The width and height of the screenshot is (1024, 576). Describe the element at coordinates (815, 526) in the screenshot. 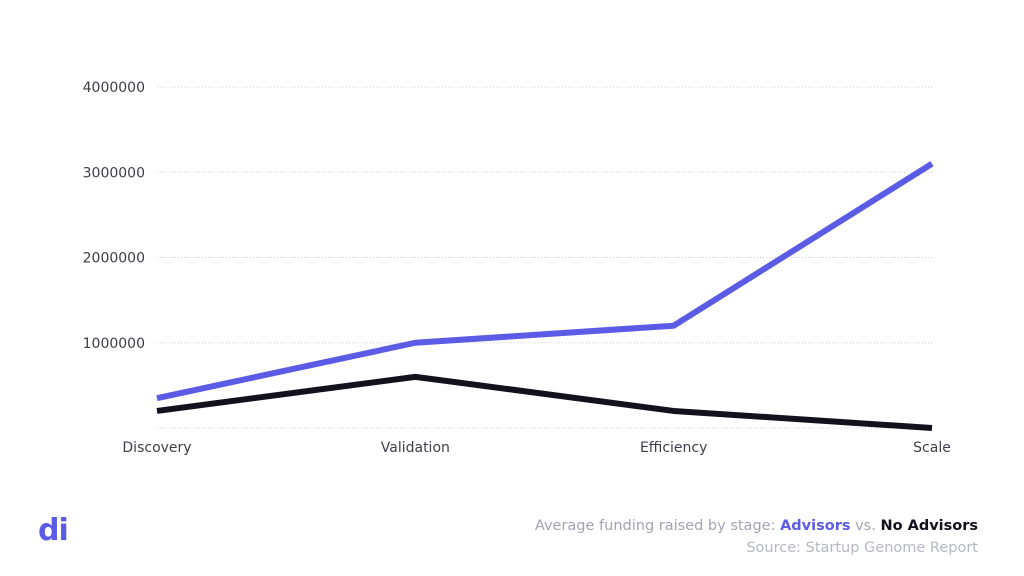

I see `legend-advisors: Advisors` at that location.